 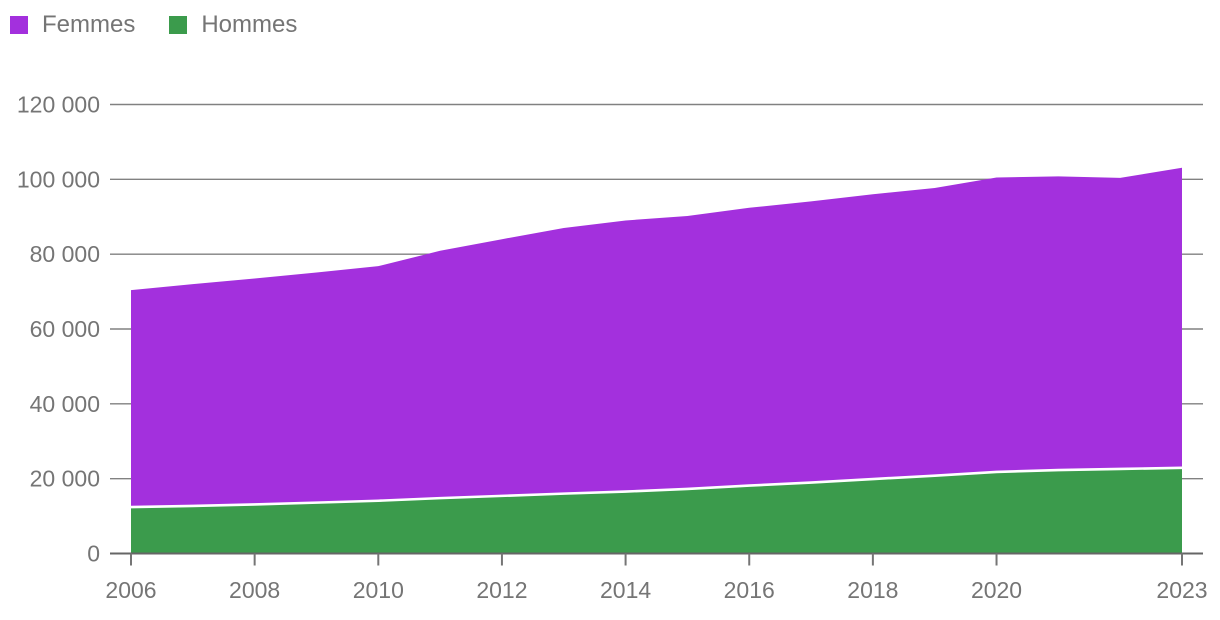 What do you see at coordinates (656, 487) in the screenshot?
I see `series-separator-line` at bounding box center [656, 487].